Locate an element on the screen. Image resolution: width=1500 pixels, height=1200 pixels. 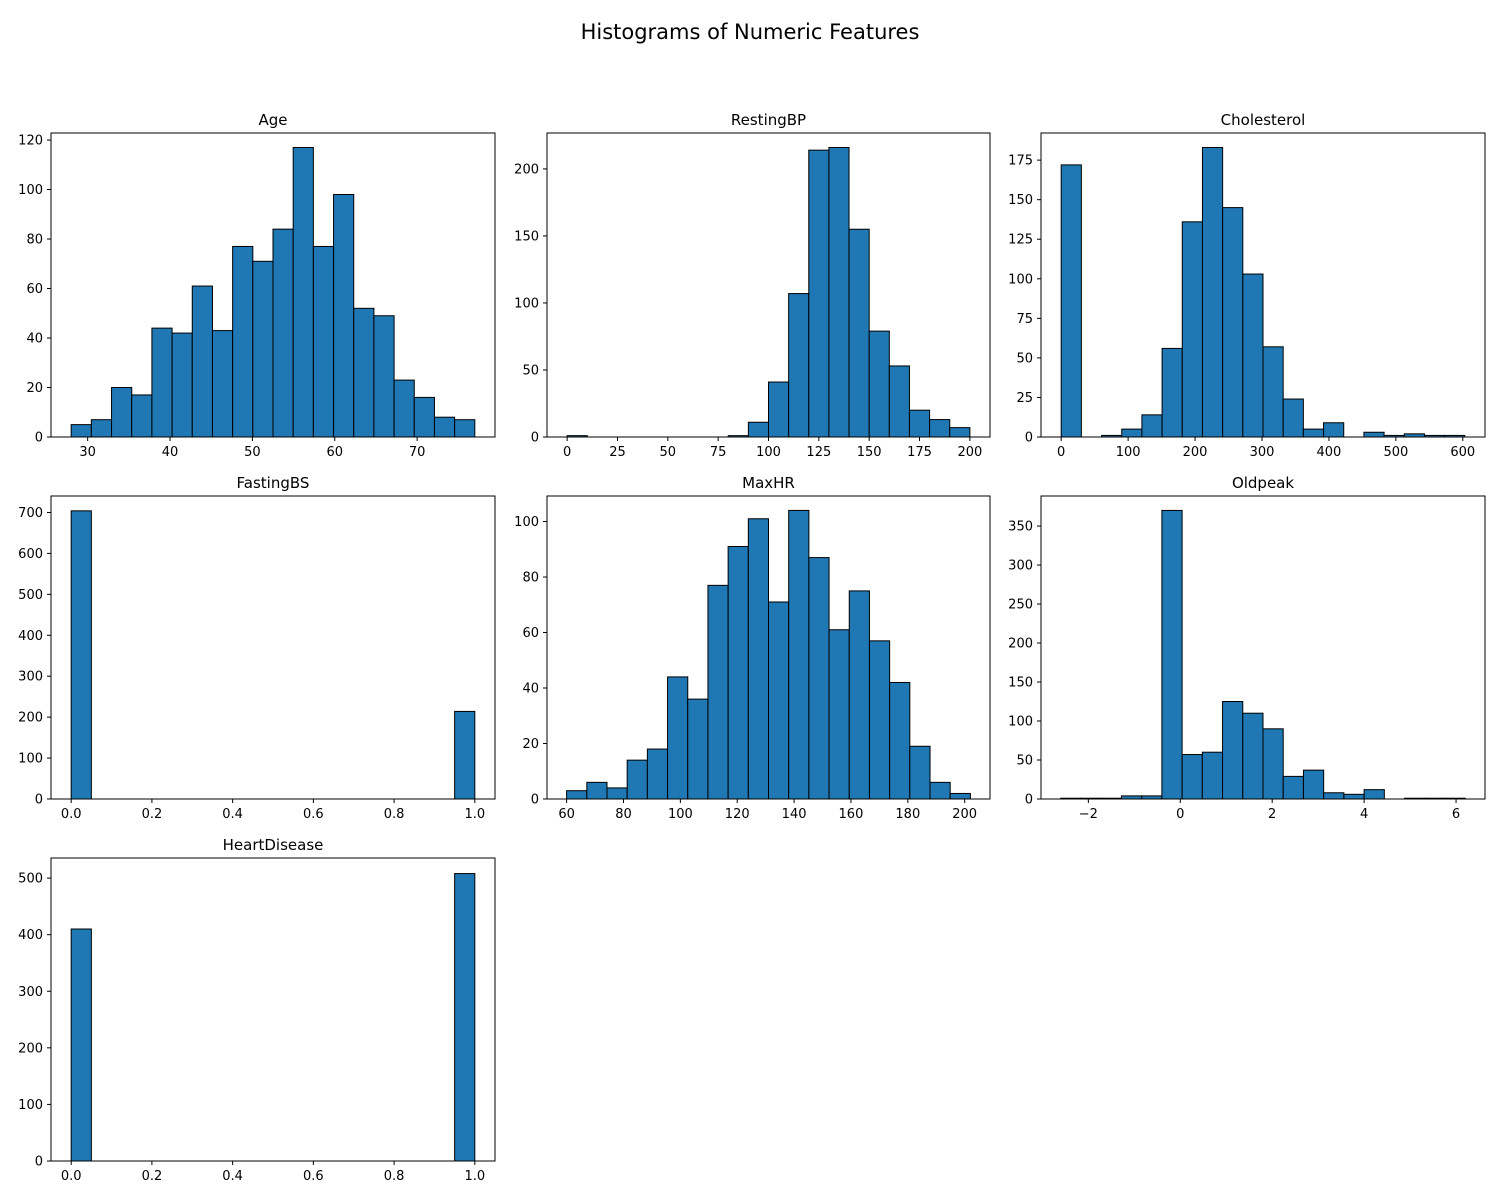
x-tick-label: 50 is located at coordinates (252, 452).